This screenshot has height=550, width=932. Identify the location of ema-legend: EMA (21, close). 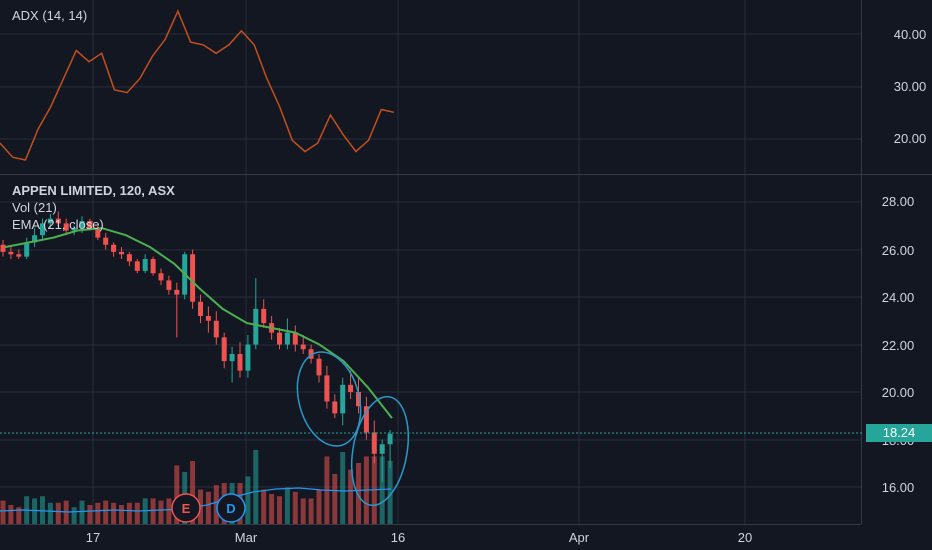
(58, 224).